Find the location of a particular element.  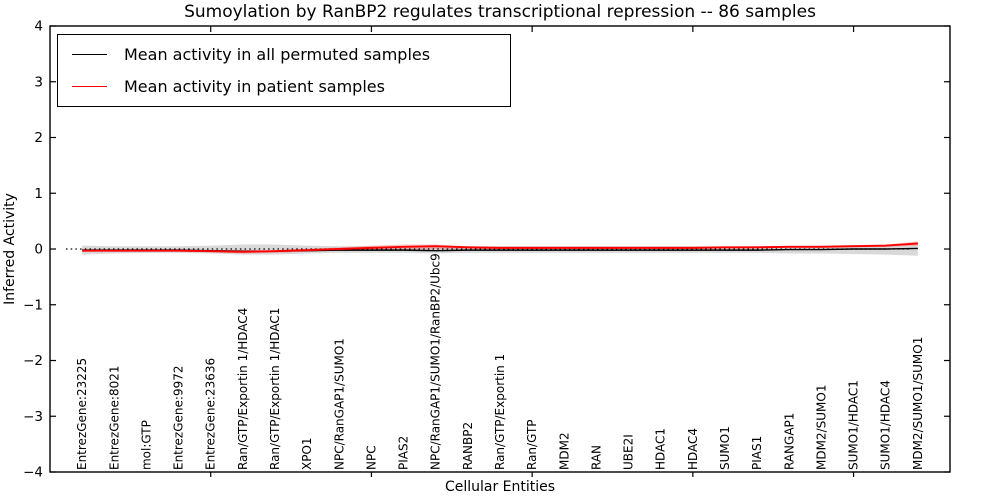

legend-line-sample-red is located at coordinates (89, 86).